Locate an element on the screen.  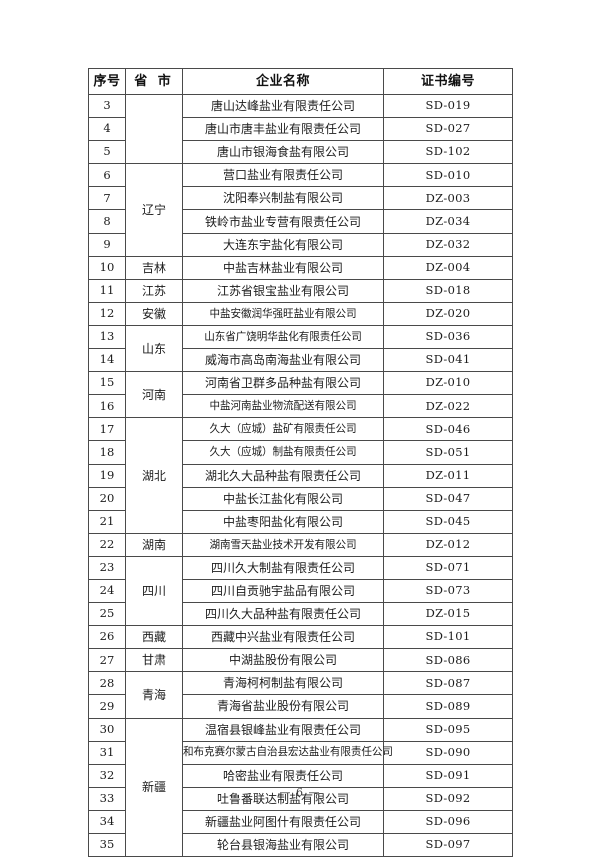
cell-certificate-number: SD-087 is located at coordinates (448, 683).